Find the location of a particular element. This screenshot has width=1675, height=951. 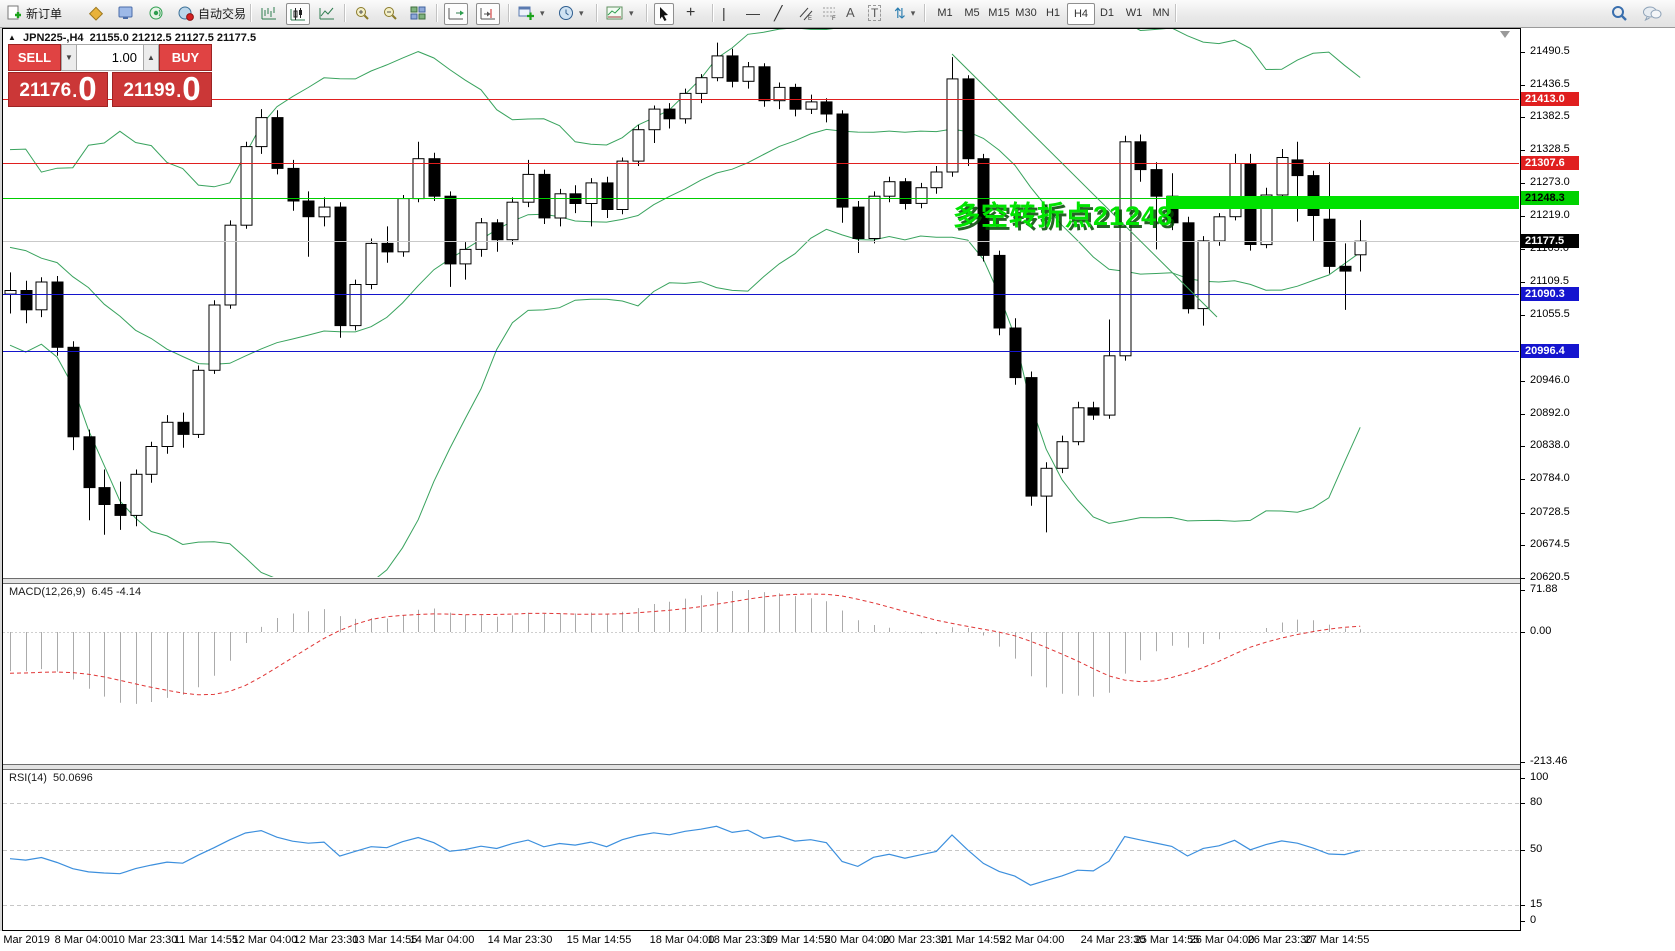

text-button: A is located at coordinates (850, 13).